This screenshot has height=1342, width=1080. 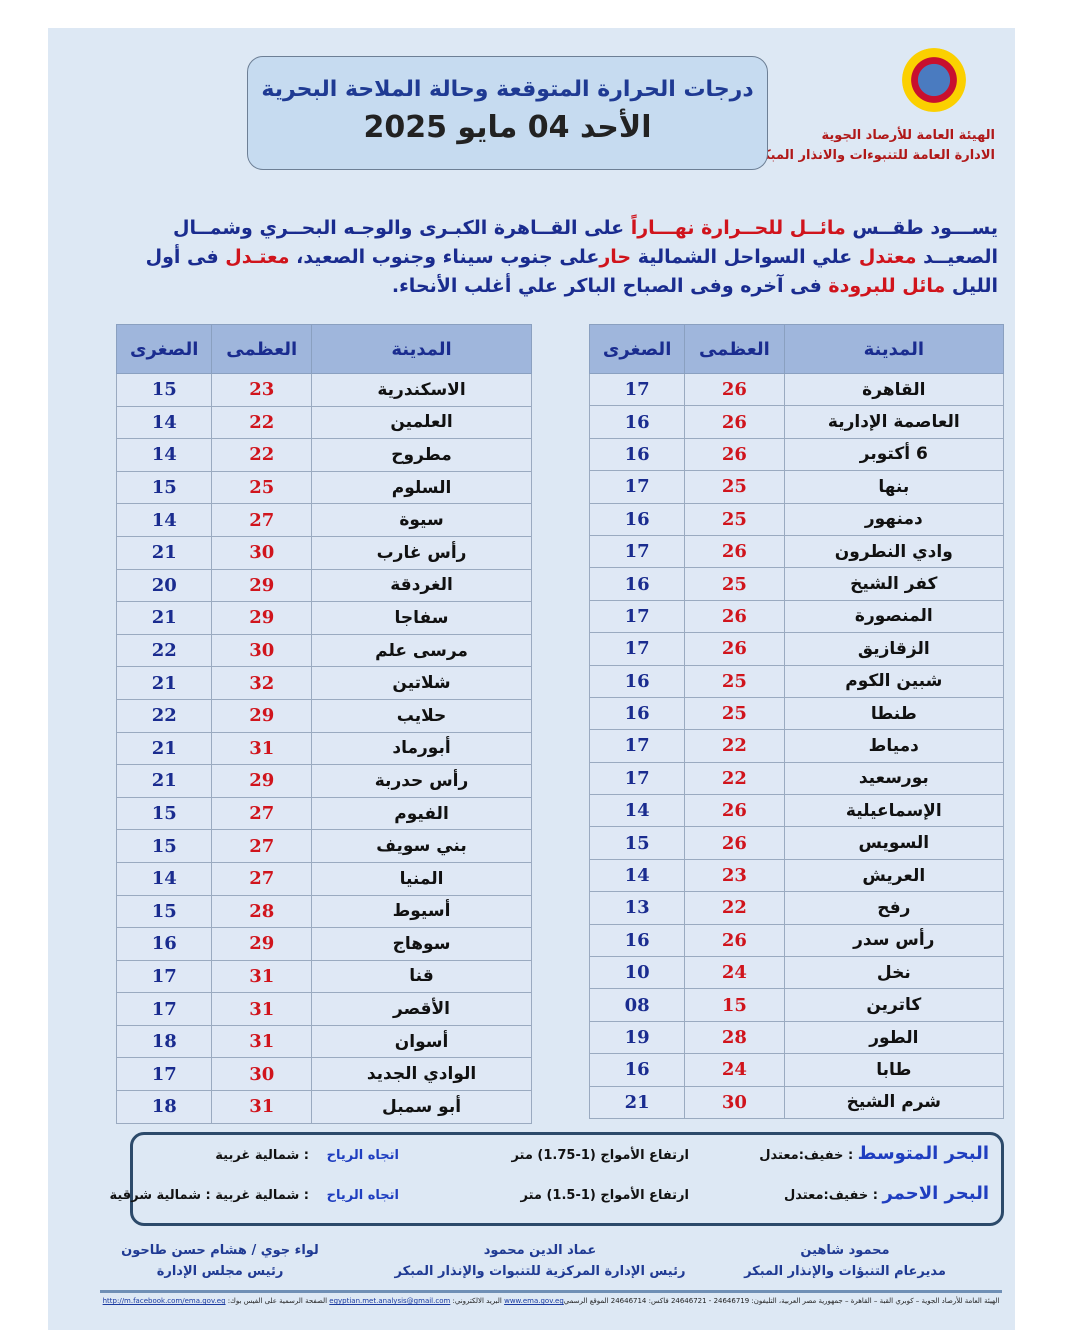 I want to click on table-row: أسوان 31 18, so click(x=323, y=1041).